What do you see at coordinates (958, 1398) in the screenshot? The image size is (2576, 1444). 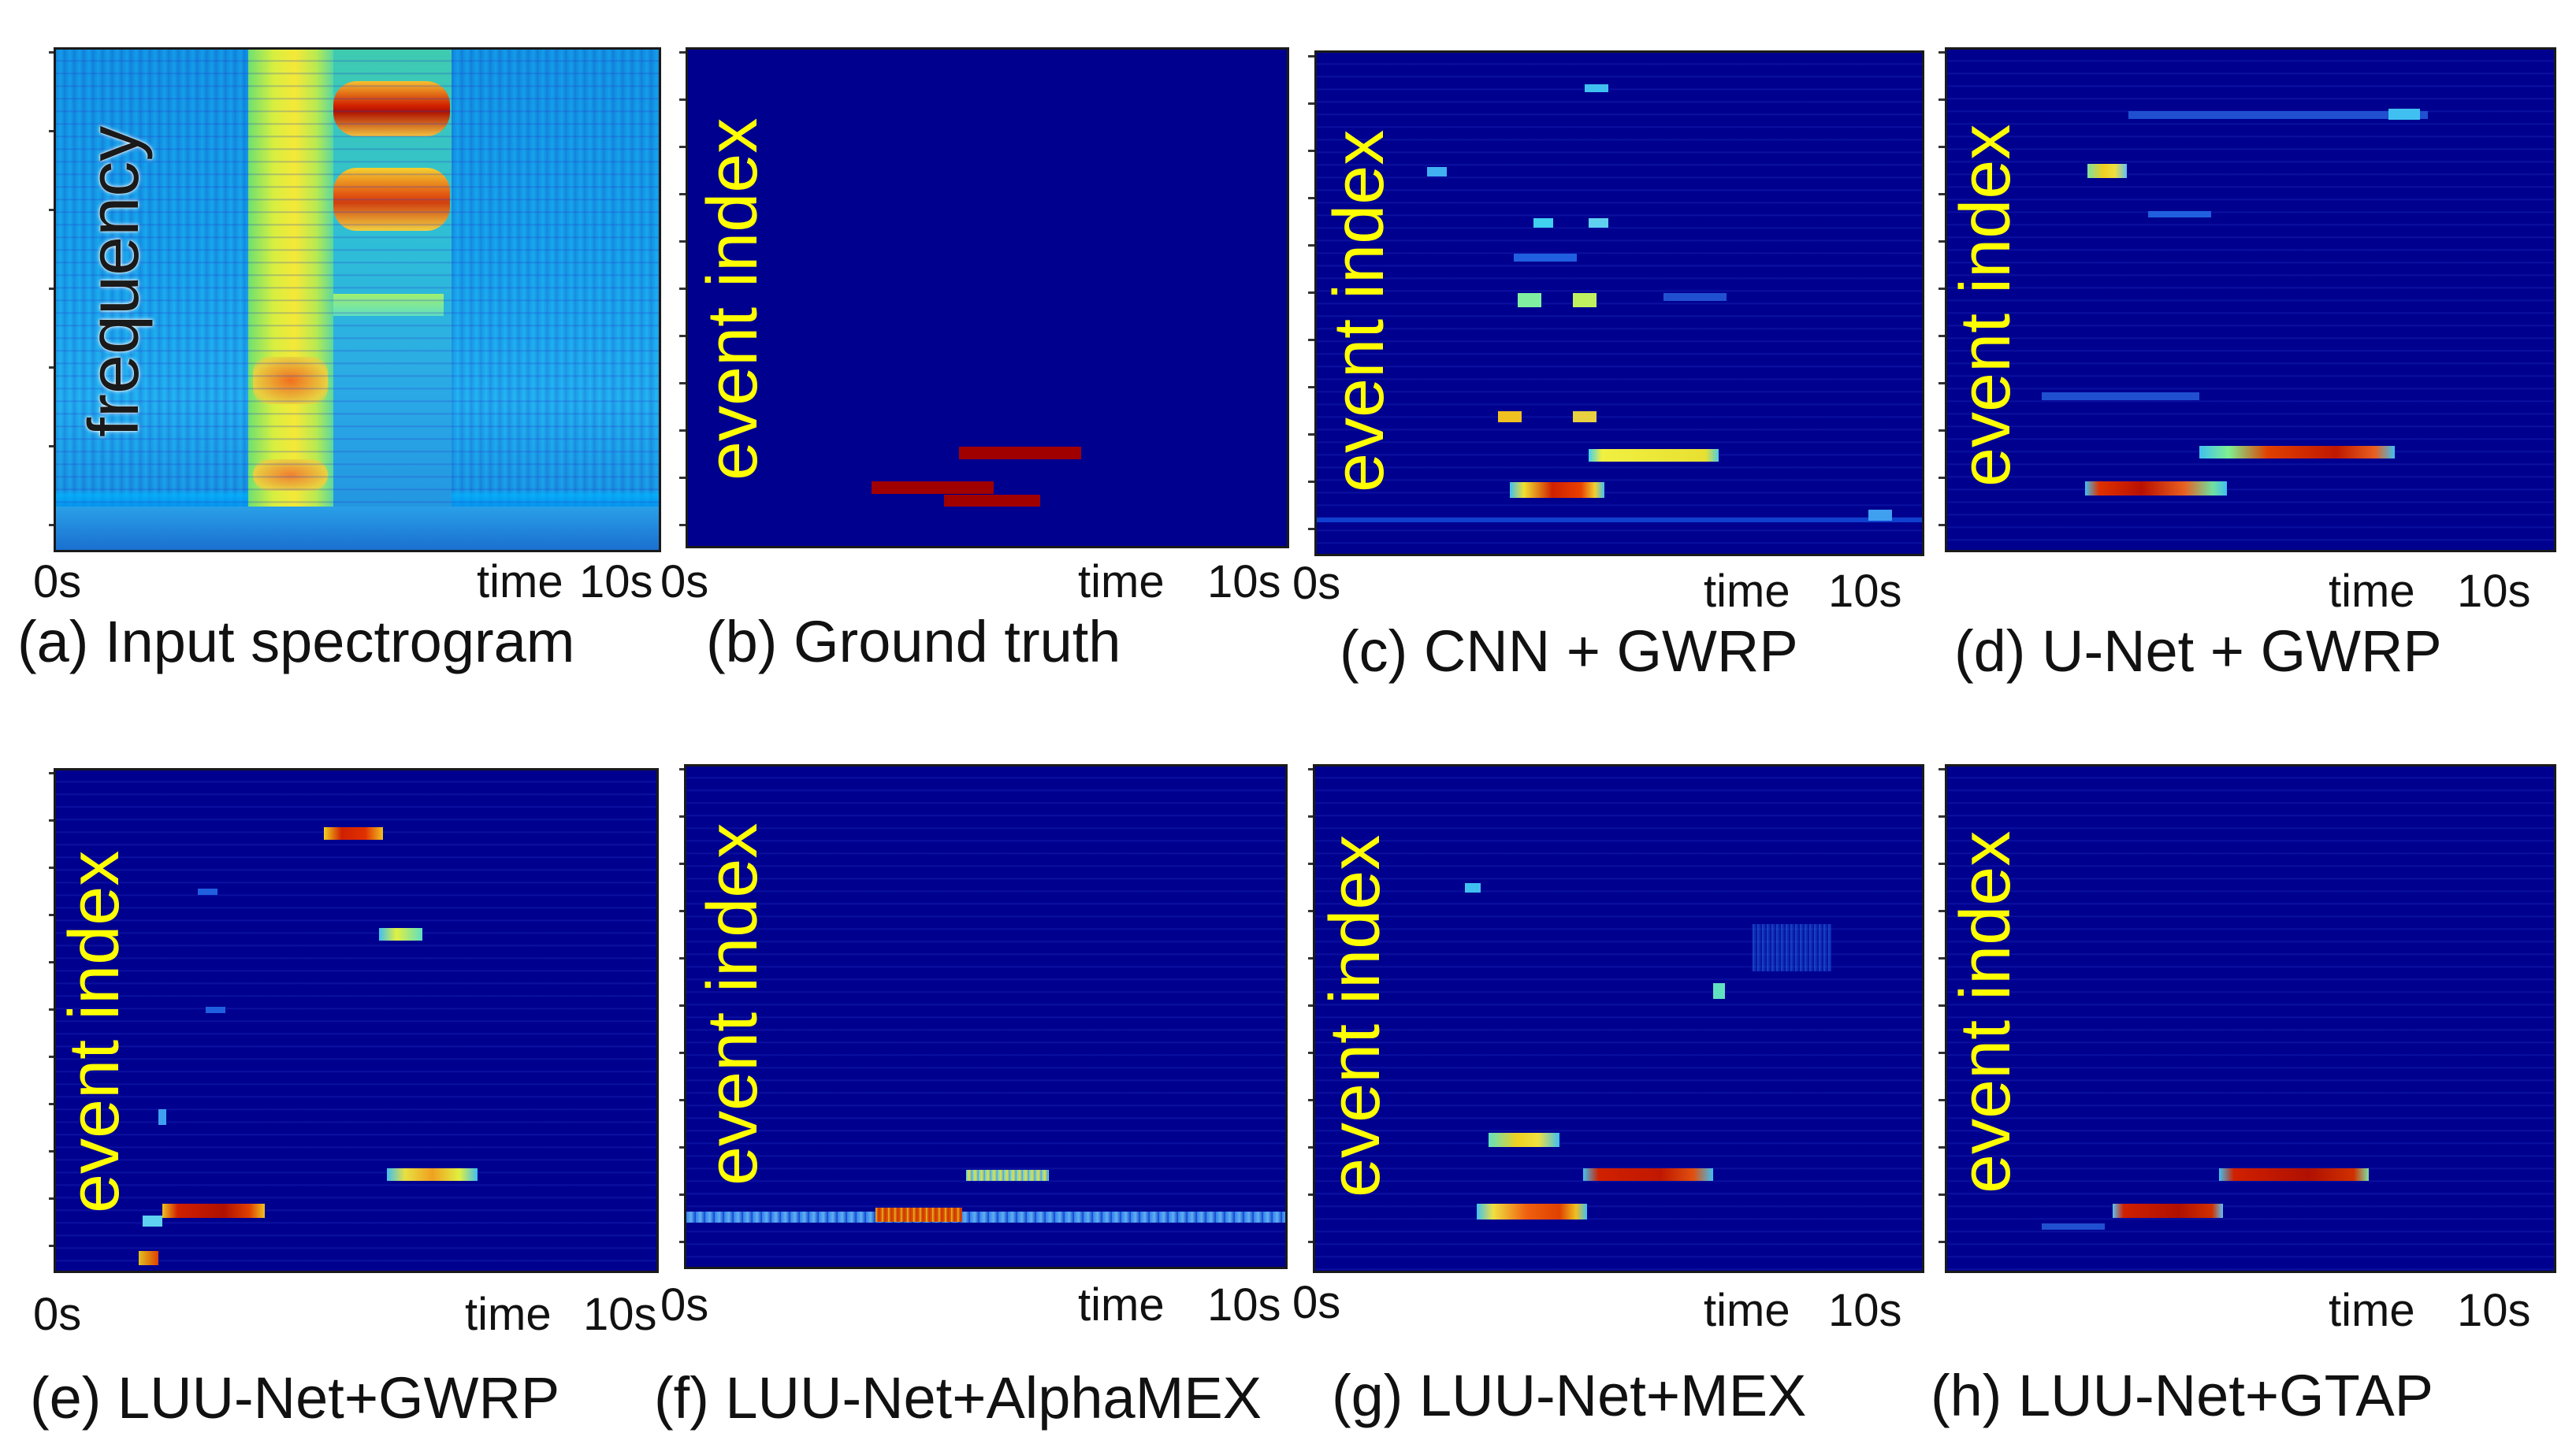 I see `panel-caption: (f) LUU-Net+AlphaMEX` at bounding box center [958, 1398].